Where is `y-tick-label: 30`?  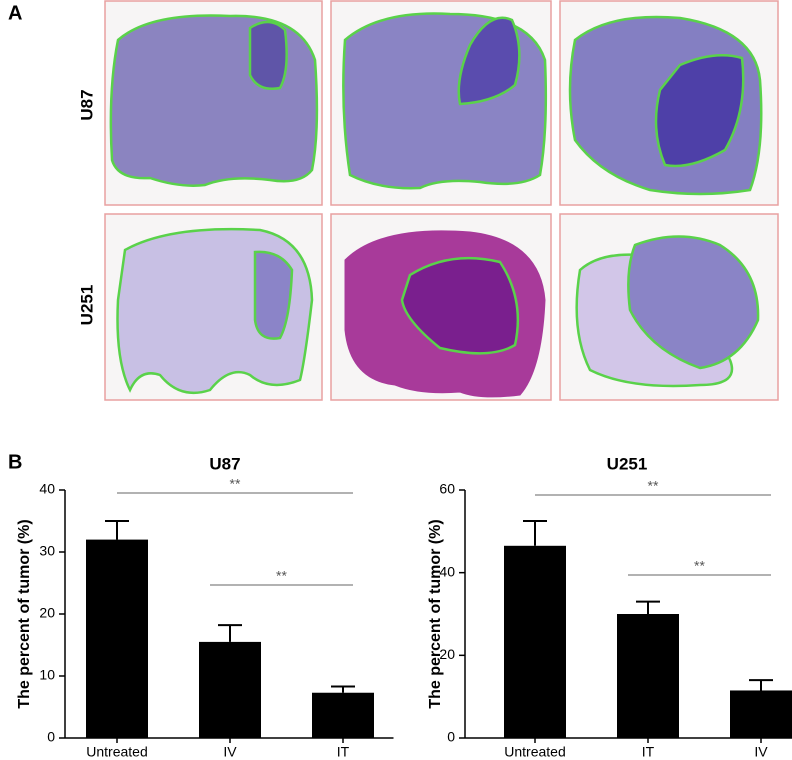 y-tick-label: 30 is located at coordinates (47, 551).